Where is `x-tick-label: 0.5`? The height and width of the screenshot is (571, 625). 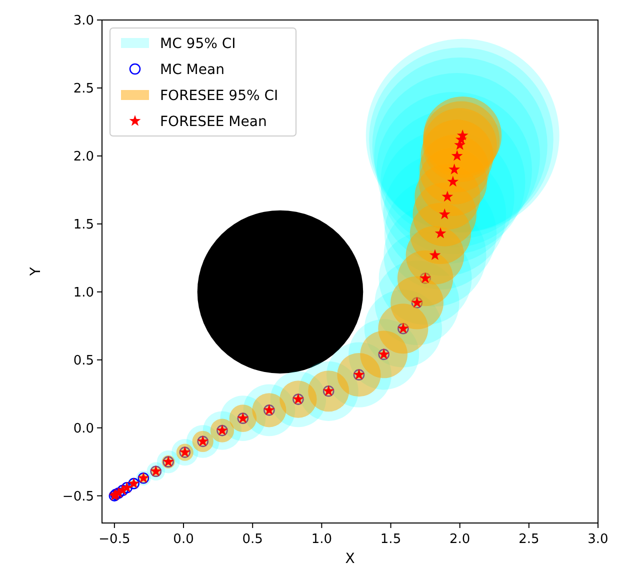 x-tick-label: 0.5 is located at coordinates (252, 539).